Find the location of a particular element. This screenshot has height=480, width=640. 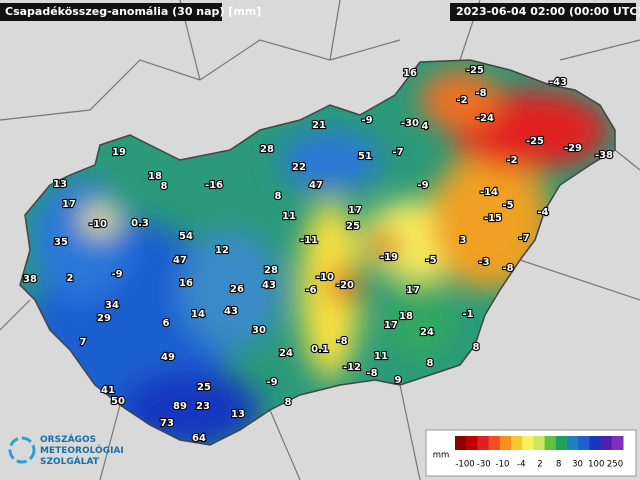

station-value: -25 is located at coordinates (475, 70).